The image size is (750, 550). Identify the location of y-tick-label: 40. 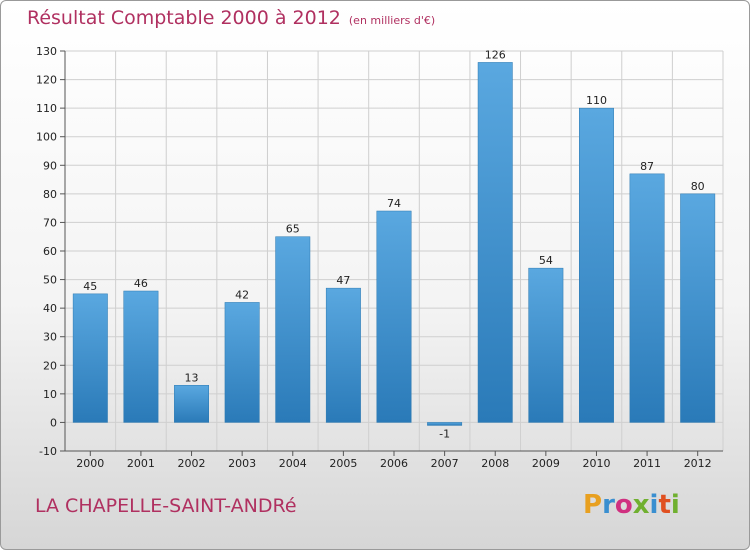
(50, 308).